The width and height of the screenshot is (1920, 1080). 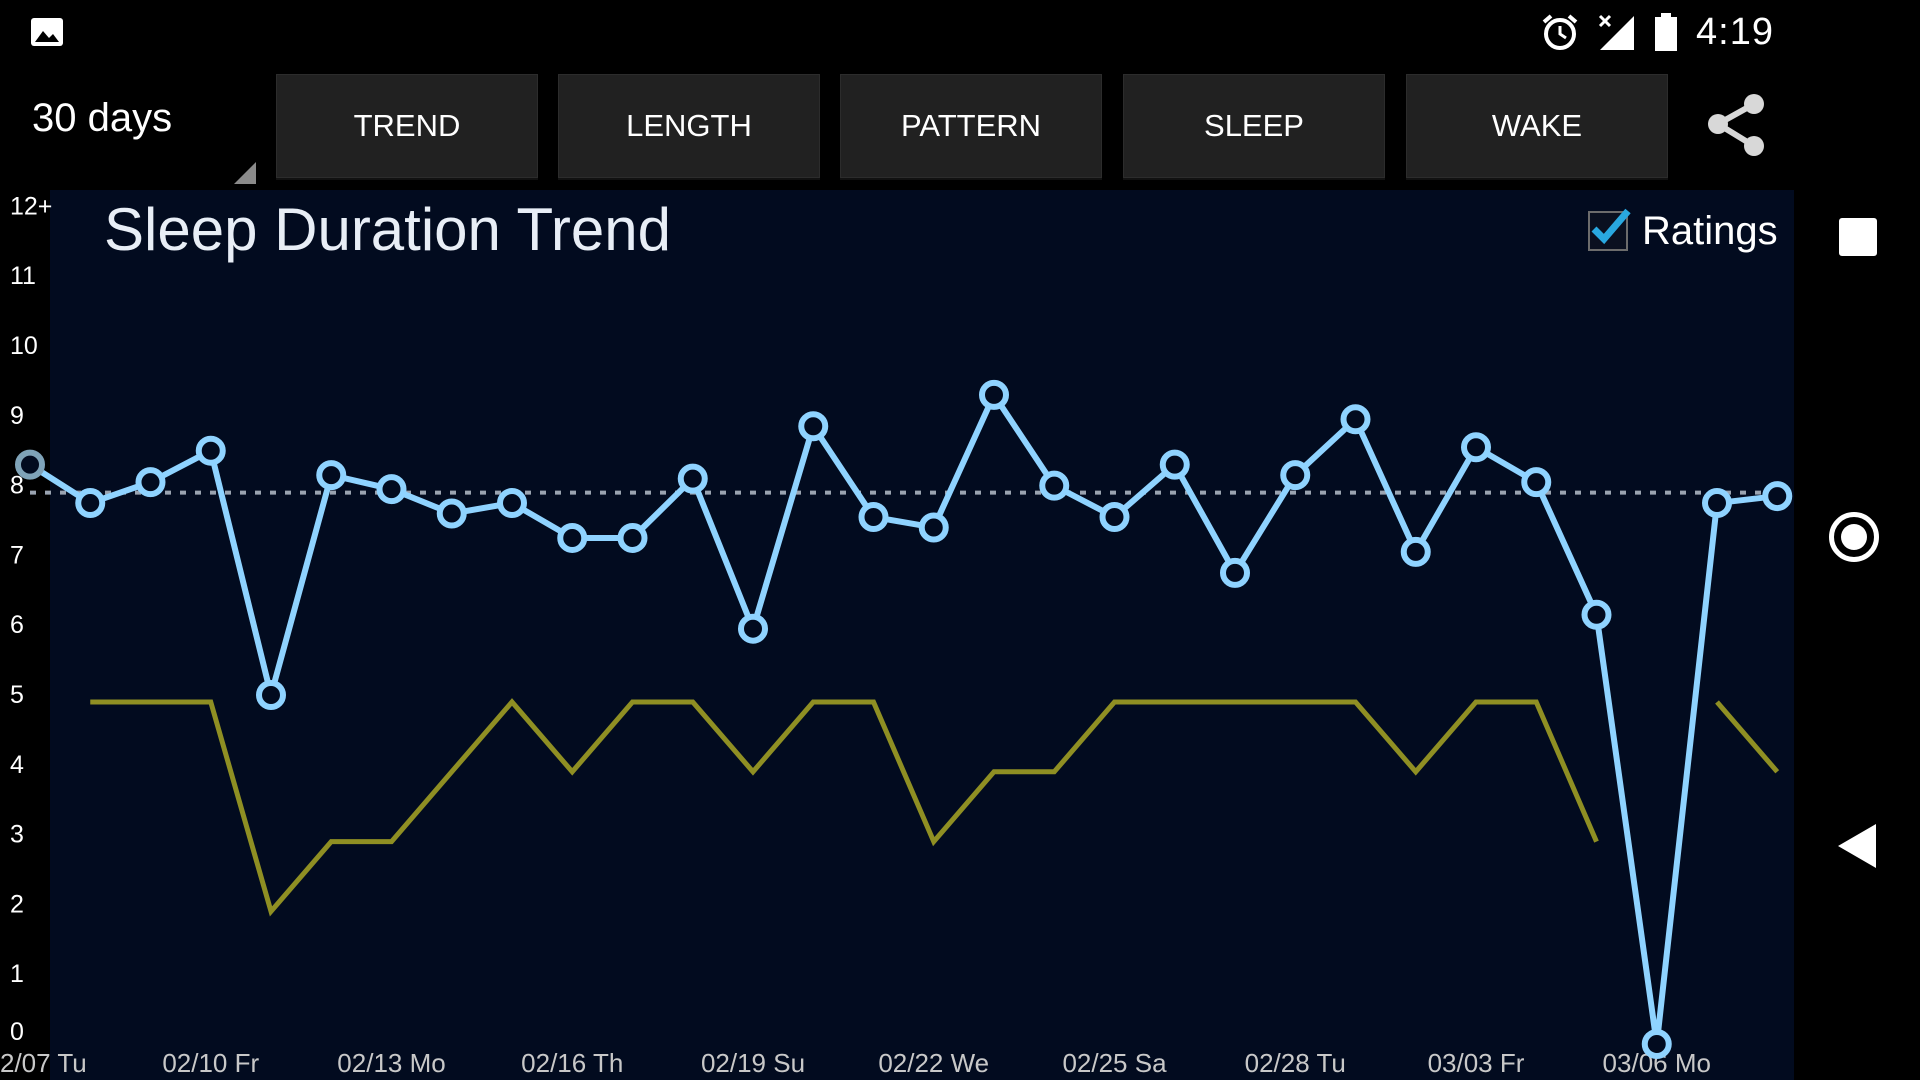 I want to click on range-dropdown: 30 days, so click(x=133, y=145).